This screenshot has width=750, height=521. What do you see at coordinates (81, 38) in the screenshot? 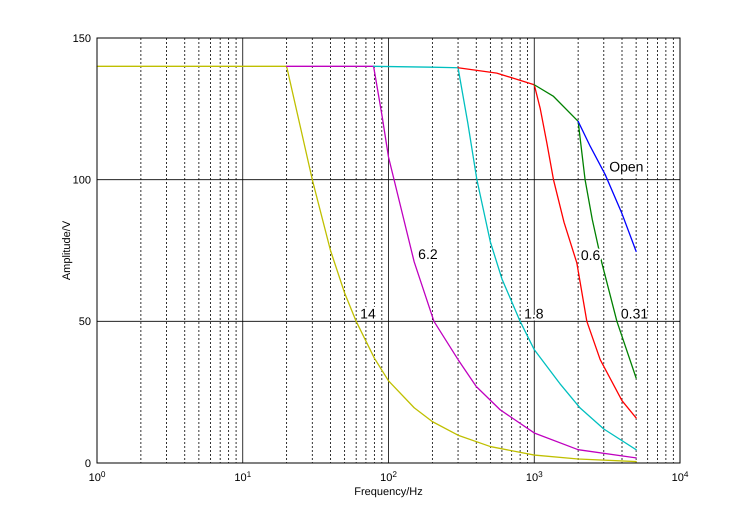
I see `y-tick-label: 150` at bounding box center [81, 38].